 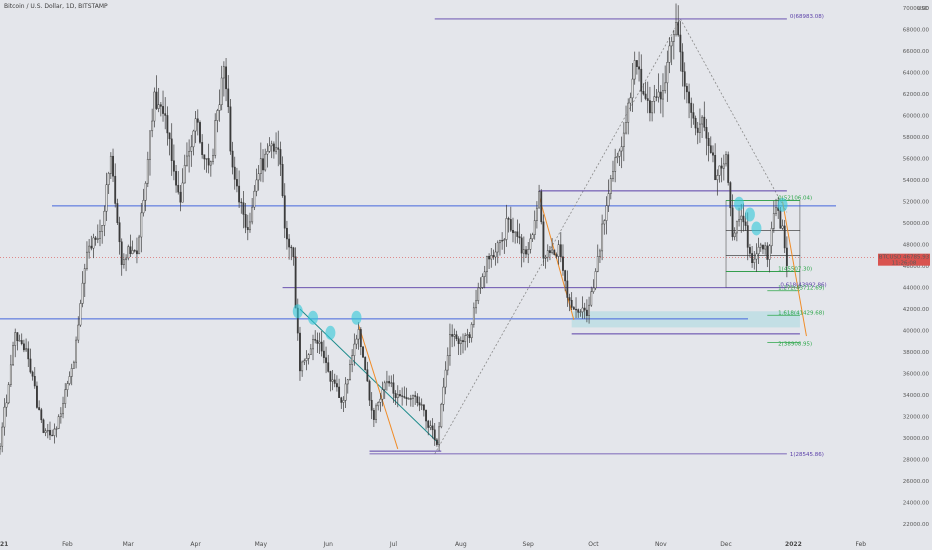 I want to click on y-tick-label: 62000.00, so click(x=916, y=95).